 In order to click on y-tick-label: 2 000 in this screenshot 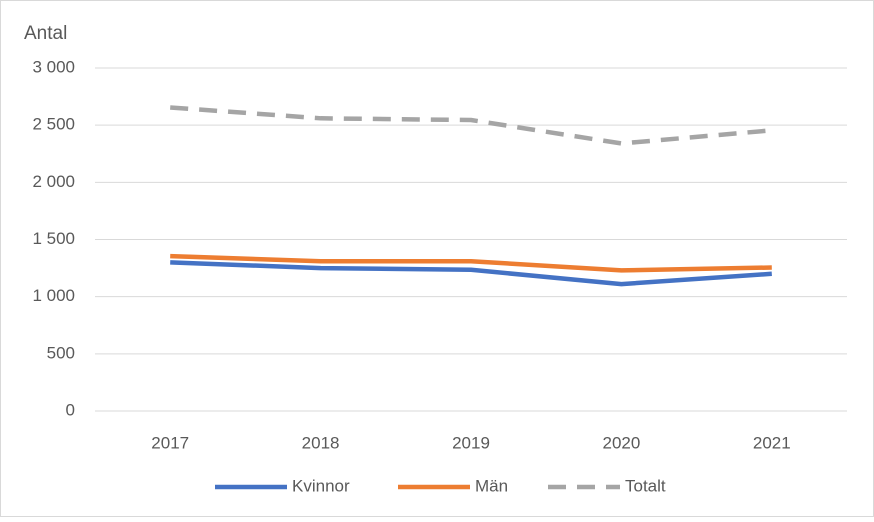, I will do `click(53, 181)`.